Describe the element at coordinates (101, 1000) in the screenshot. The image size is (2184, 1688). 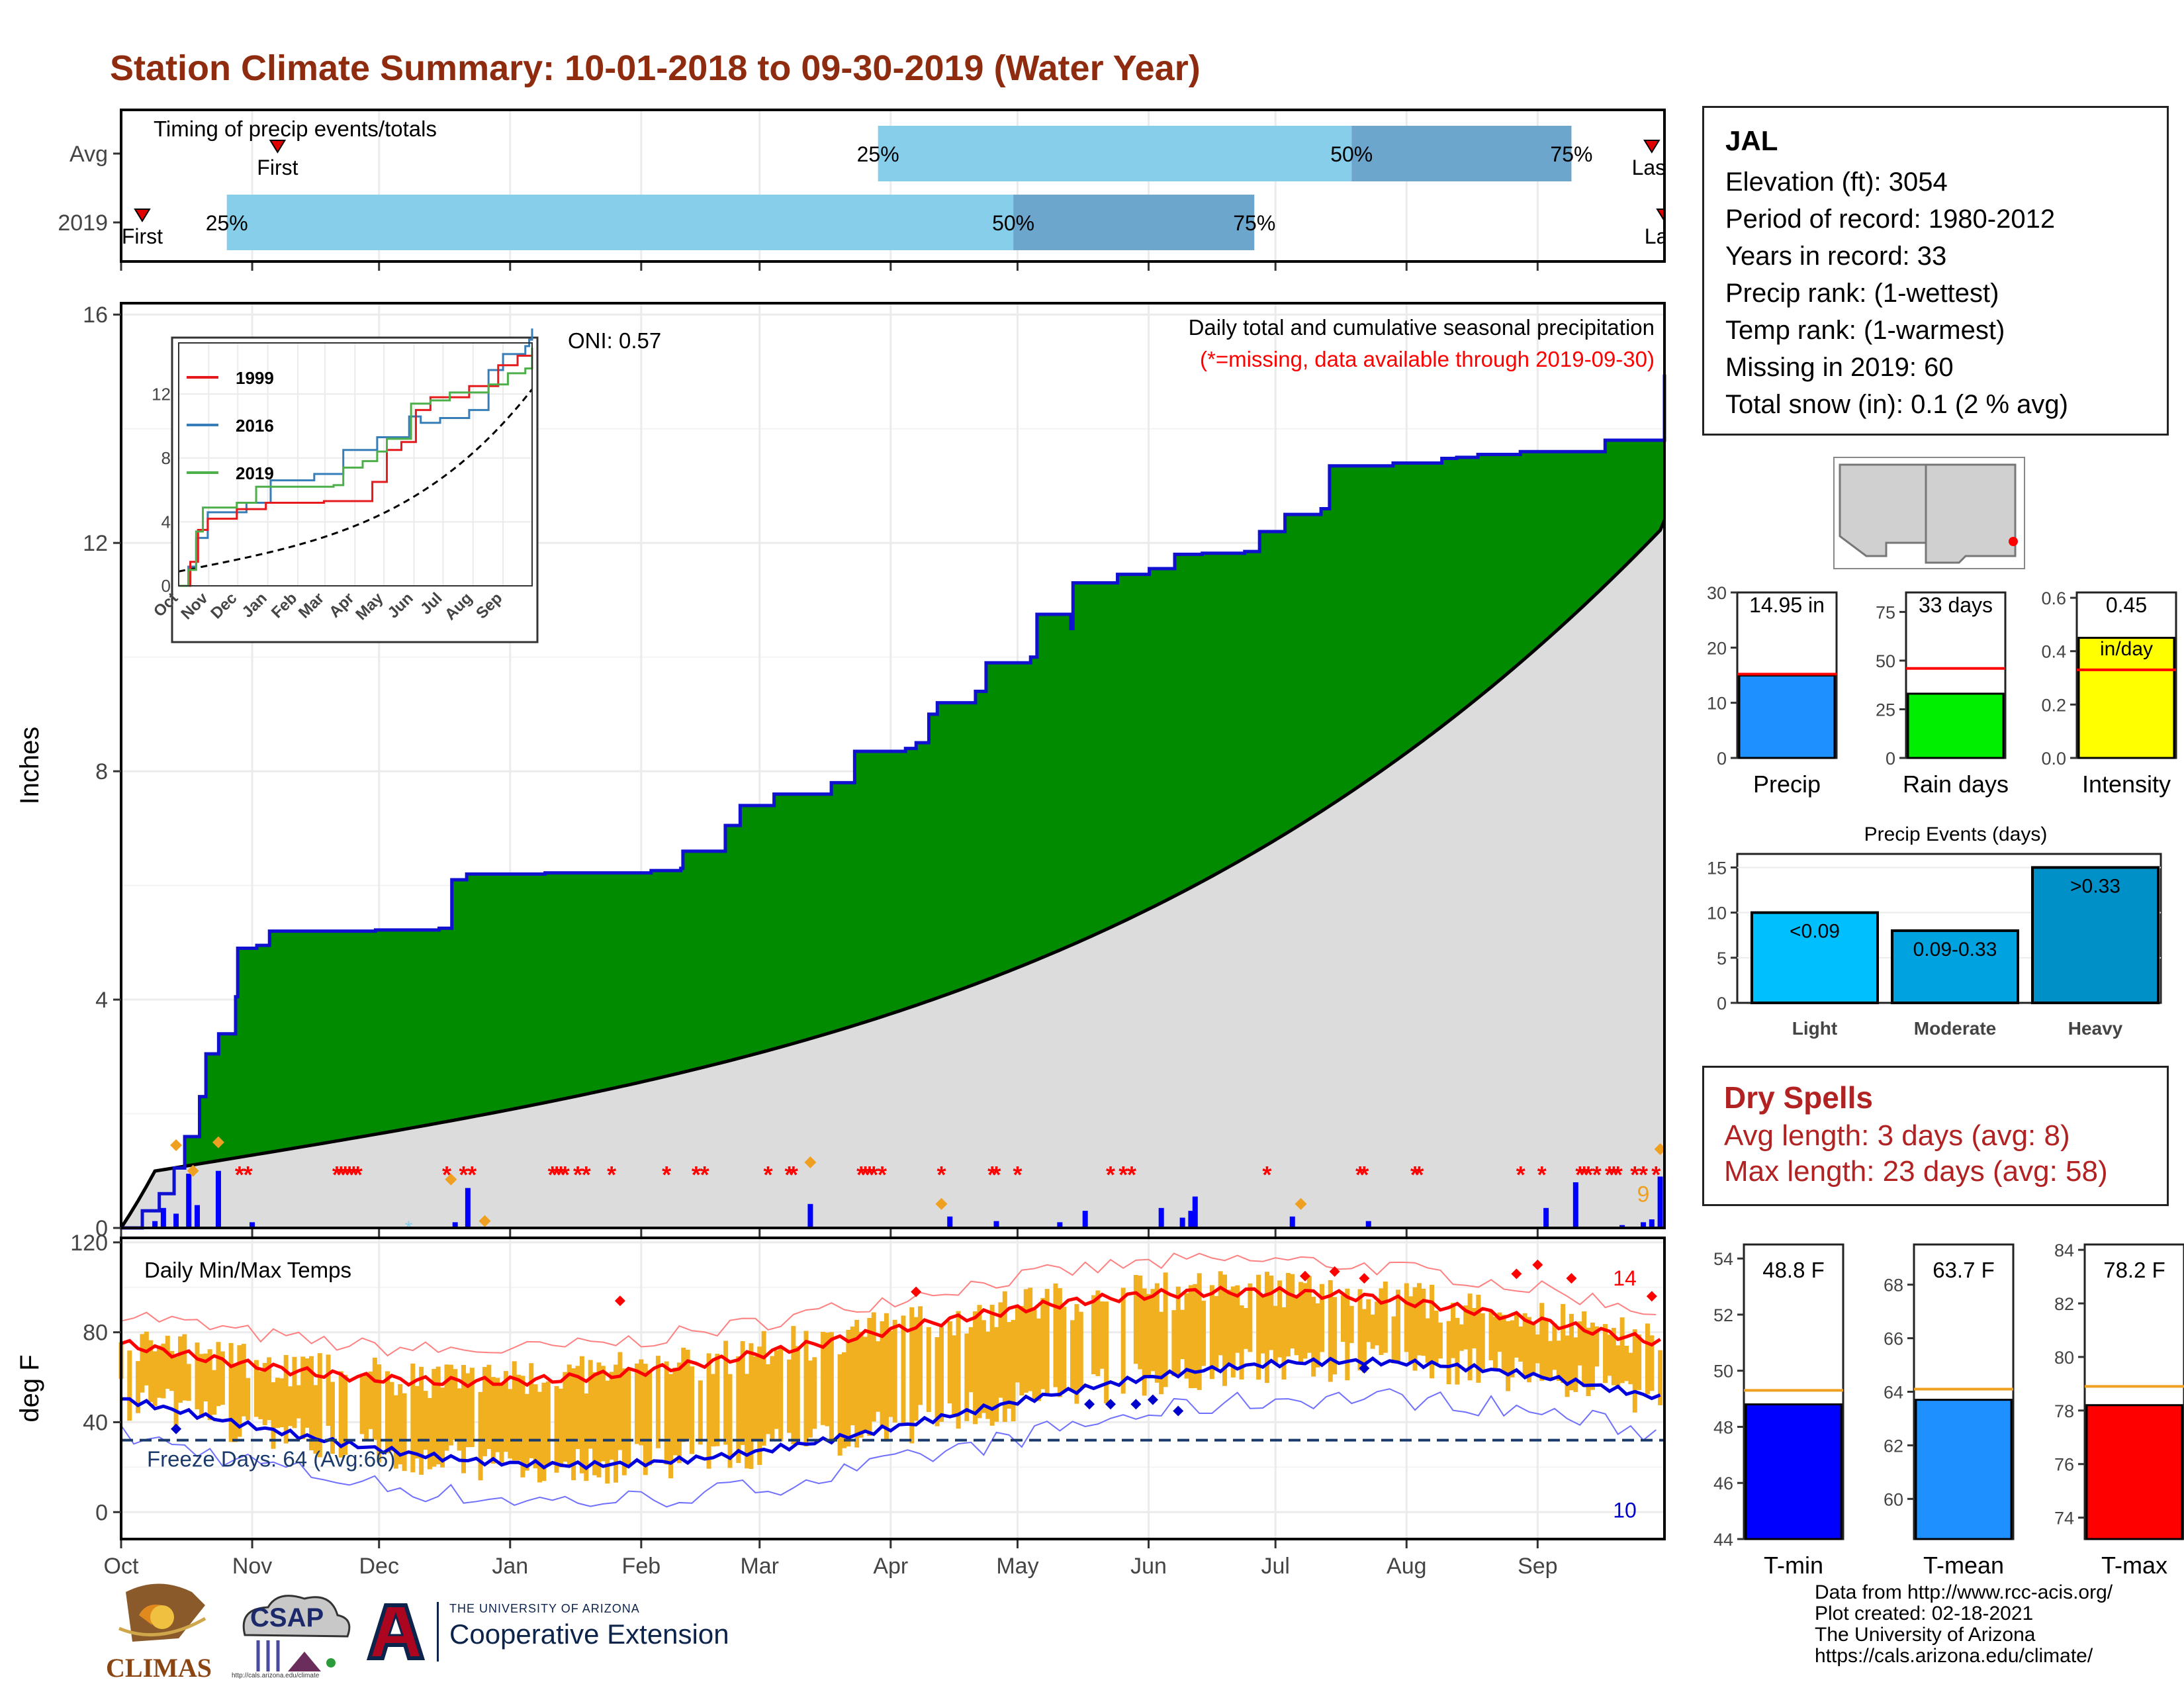
I see `y-tick-label: 4` at that location.